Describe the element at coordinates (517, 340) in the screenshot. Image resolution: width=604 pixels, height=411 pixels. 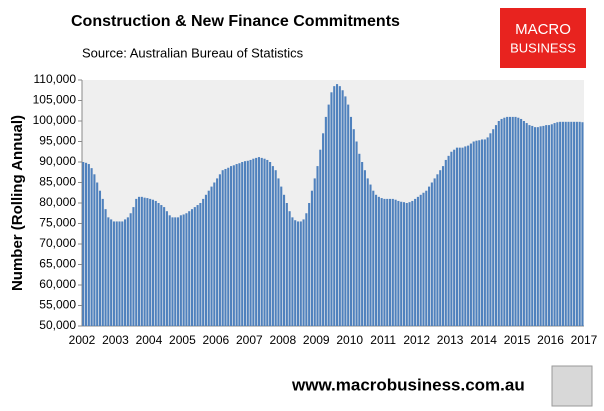
I see `x-tick-label: 2015` at that location.